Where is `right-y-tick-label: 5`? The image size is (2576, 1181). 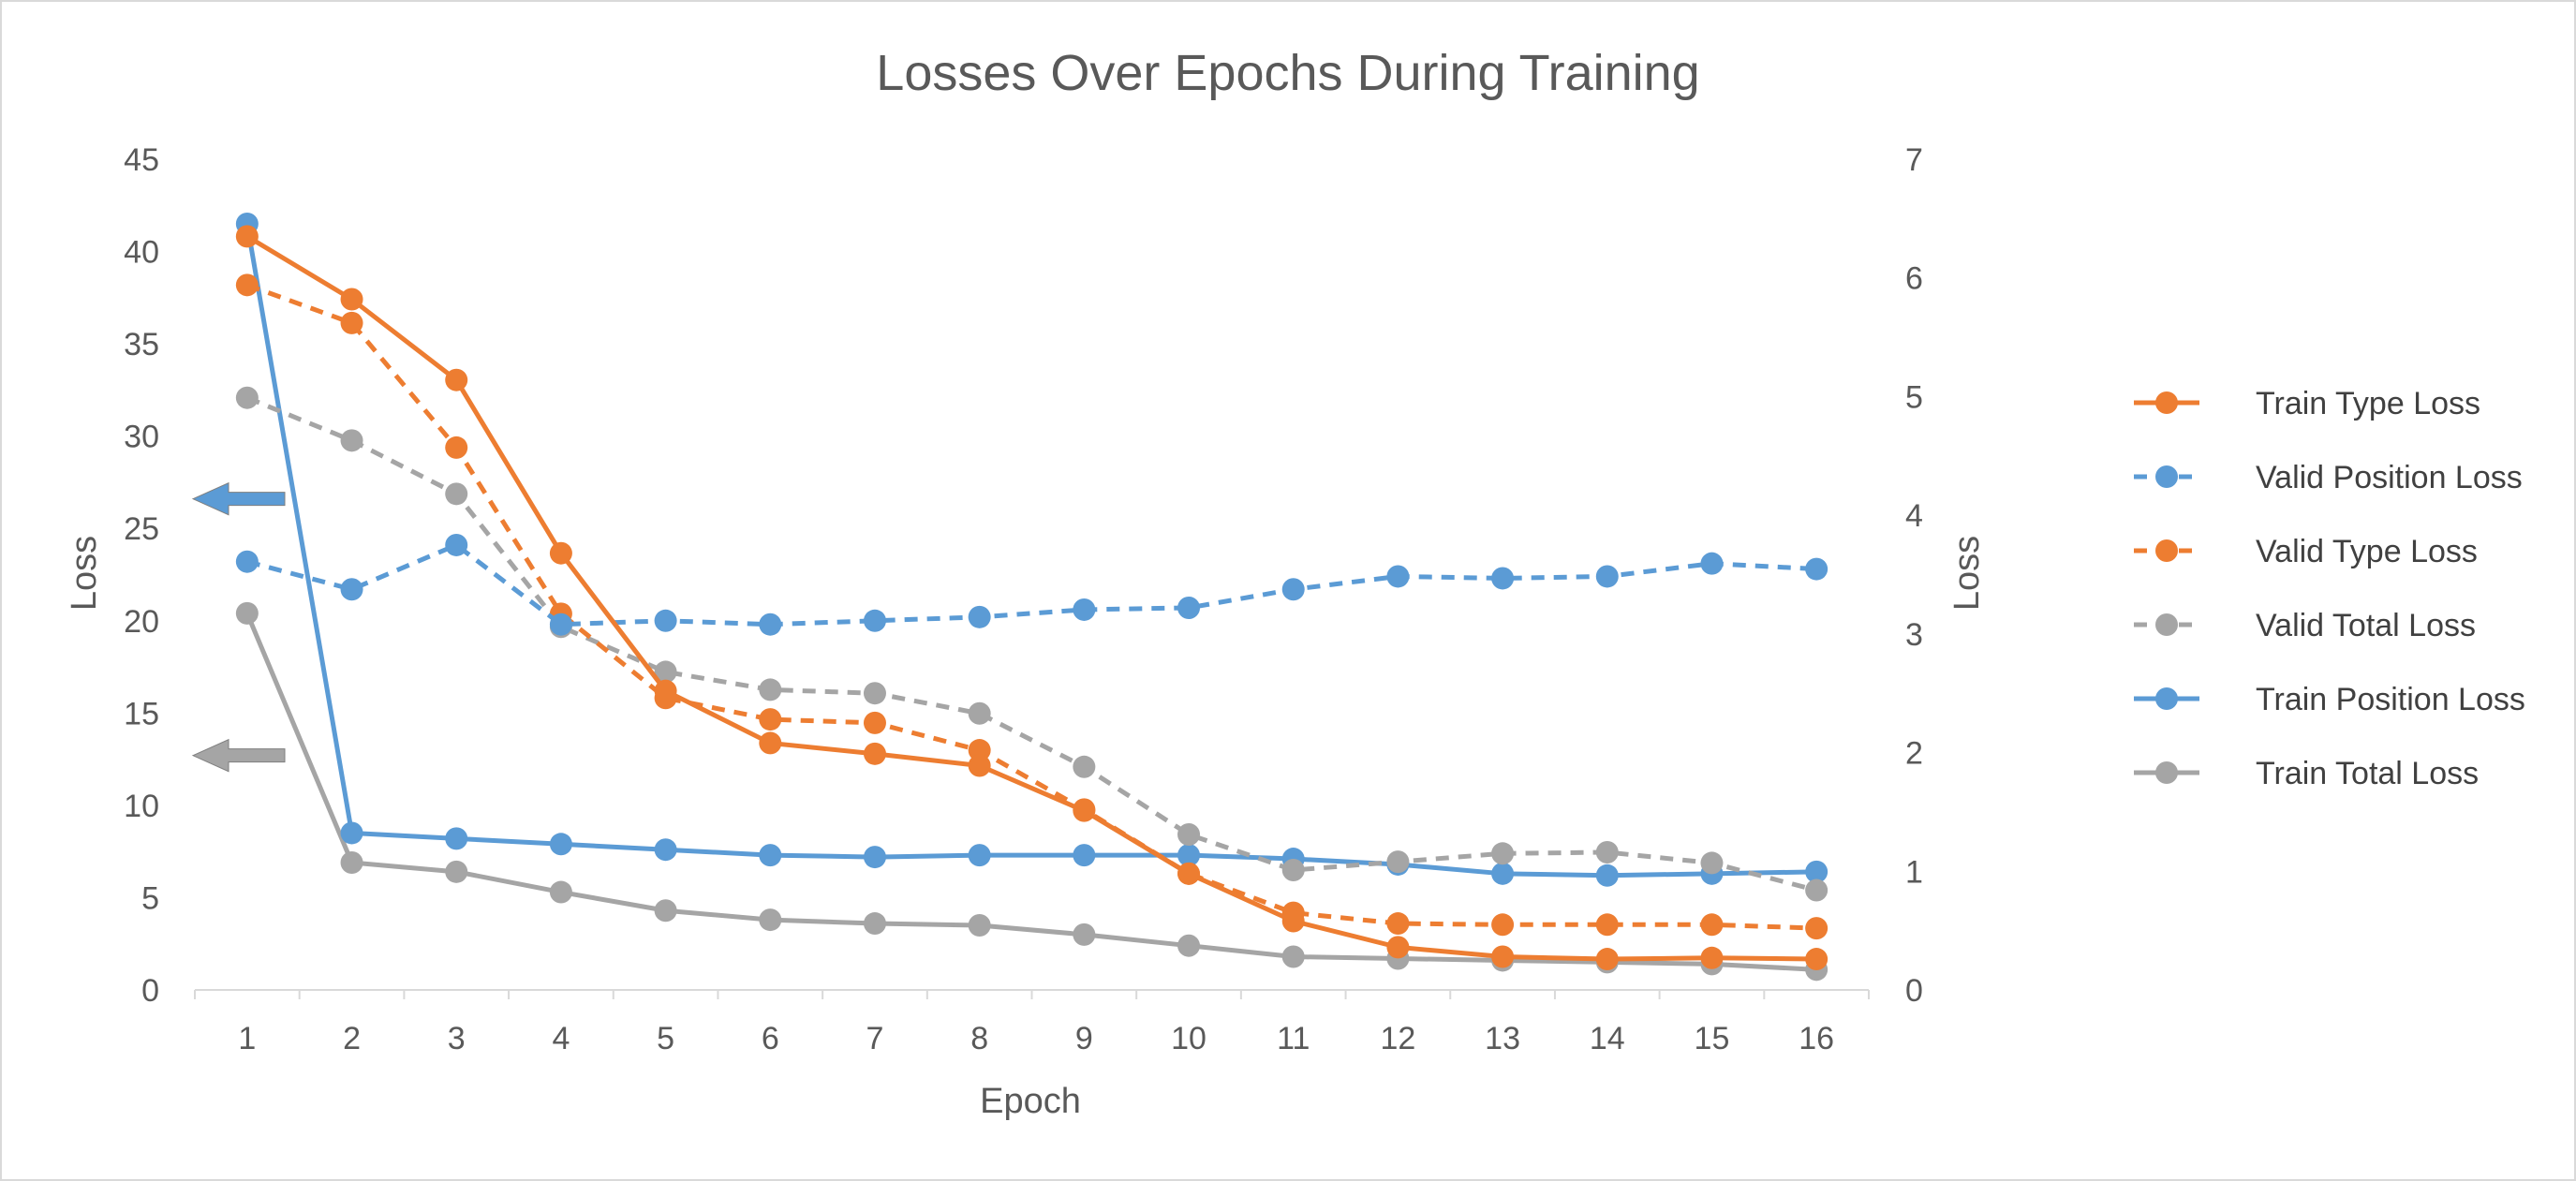
right-y-tick-label: 5 is located at coordinates (1914, 397).